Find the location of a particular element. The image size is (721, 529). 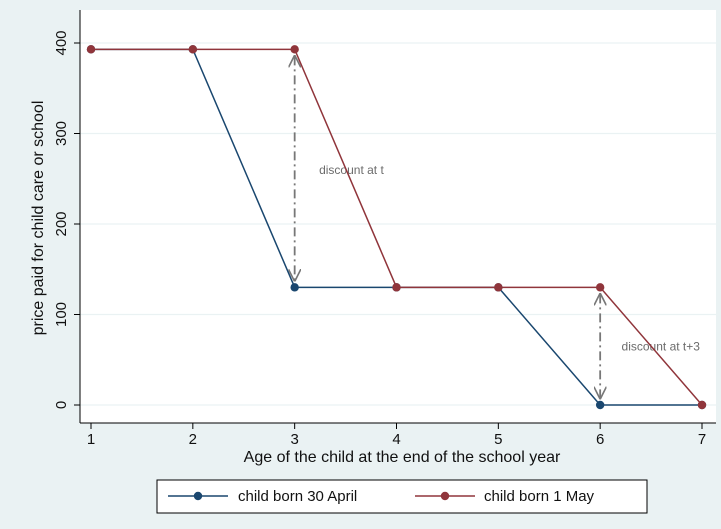

y-tick-label: 400 is located at coordinates (61, 42).